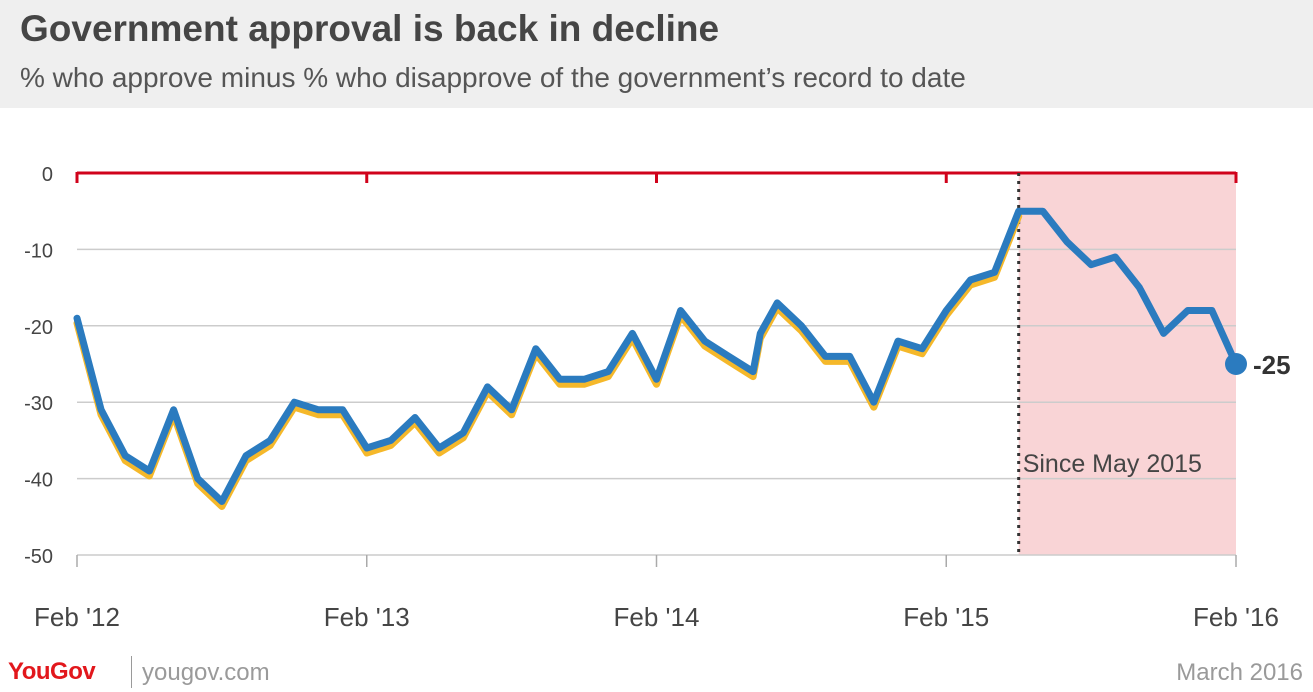 The width and height of the screenshot is (1313, 692). What do you see at coordinates (367, 617) in the screenshot?
I see `x-tick-label: Feb '13` at bounding box center [367, 617].